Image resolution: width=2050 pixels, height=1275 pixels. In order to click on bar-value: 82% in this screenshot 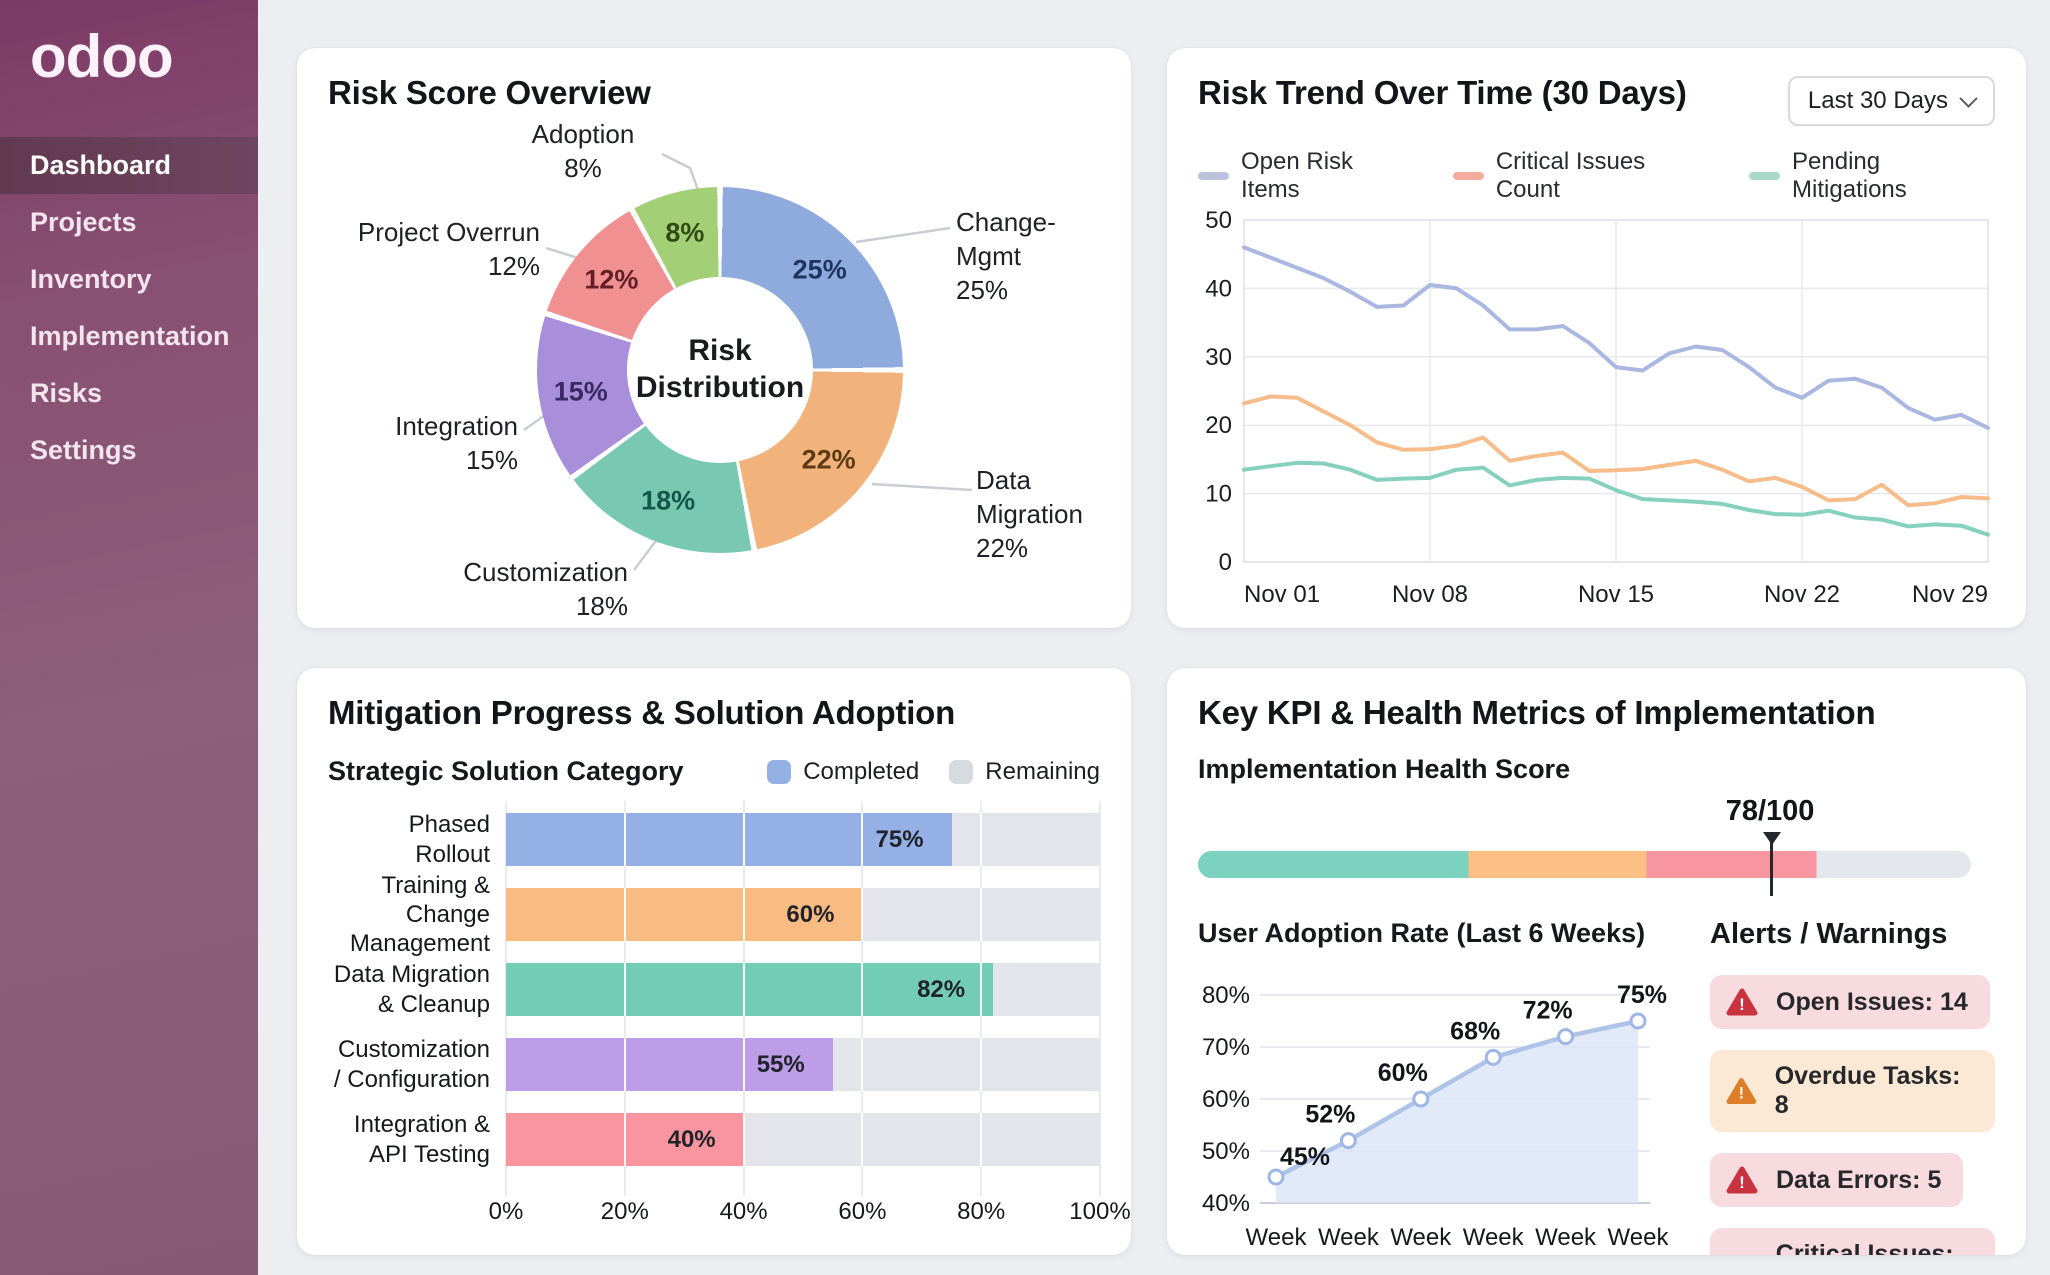, I will do `click(941, 989)`.